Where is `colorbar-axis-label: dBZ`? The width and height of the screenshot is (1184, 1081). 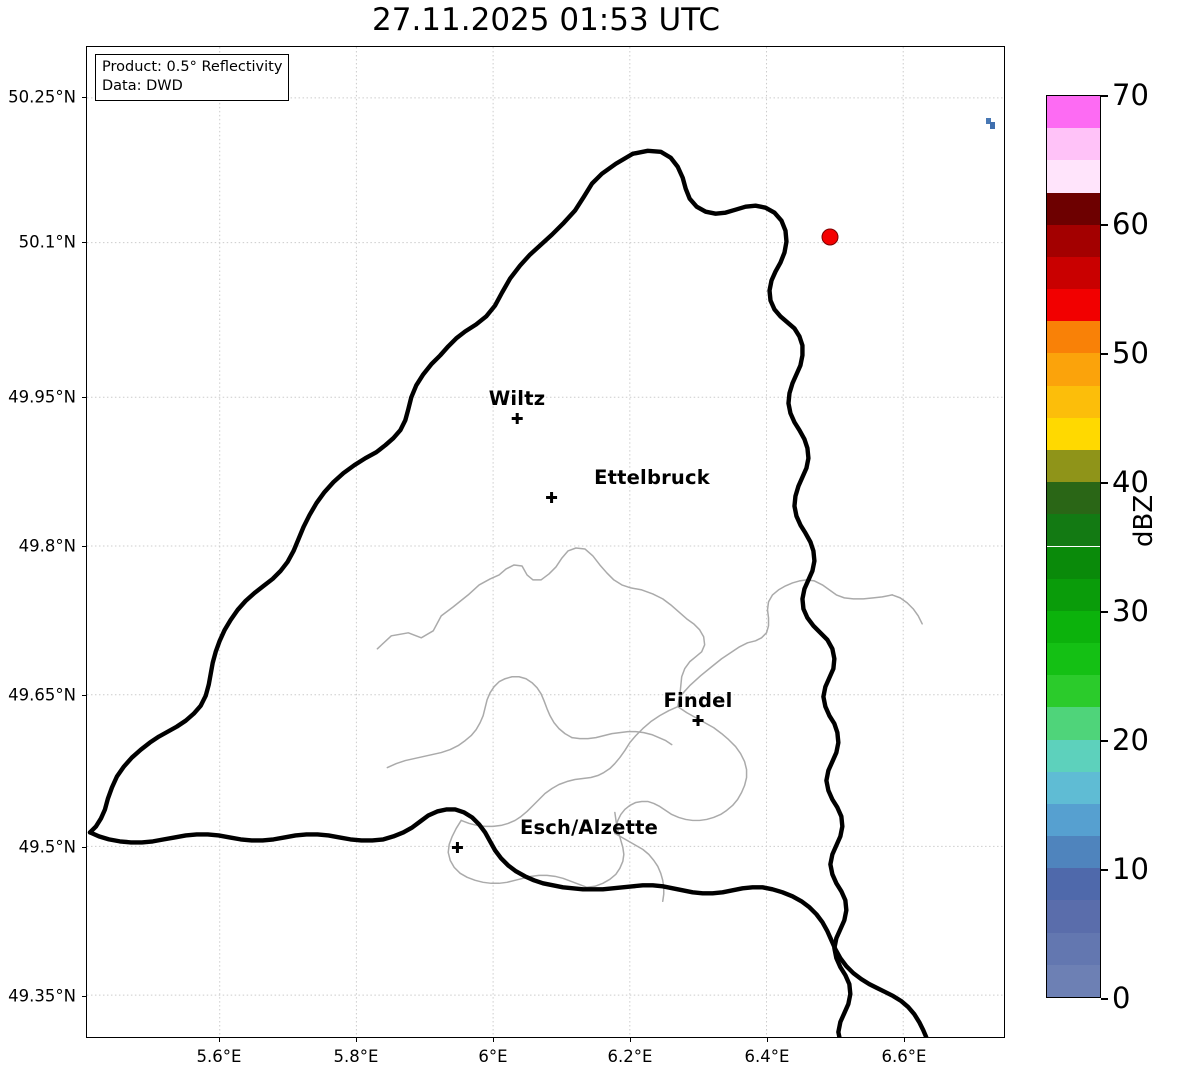
colorbar-axis-label: dBZ is located at coordinates (1144, 520).